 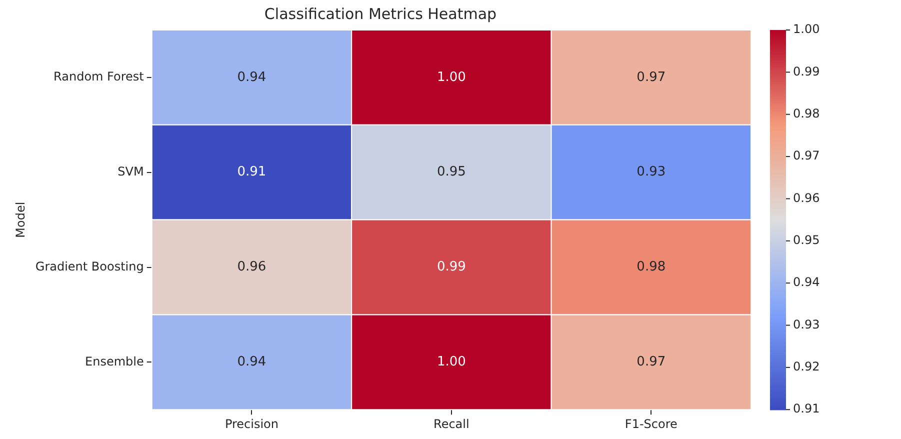 I want to click on color-bar-label: 0.98, so click(x=806, y=113).